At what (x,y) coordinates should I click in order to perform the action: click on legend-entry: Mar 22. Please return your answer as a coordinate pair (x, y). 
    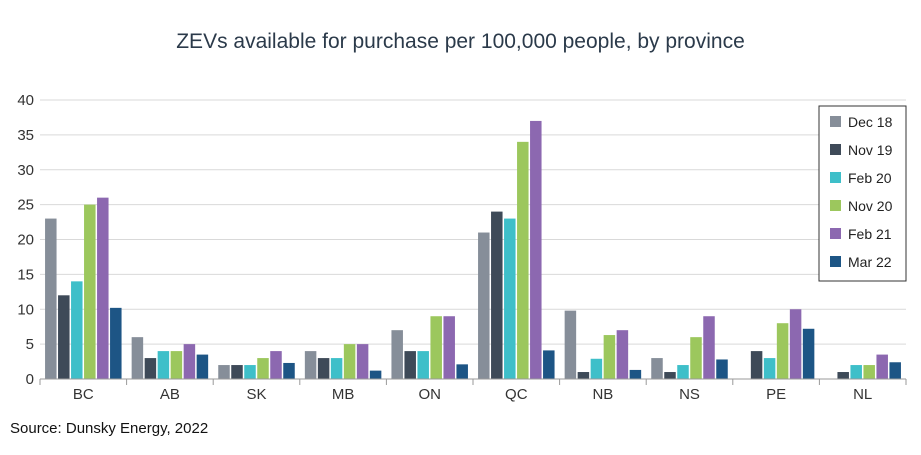
    Looking at the image, I should click on (870, 262).